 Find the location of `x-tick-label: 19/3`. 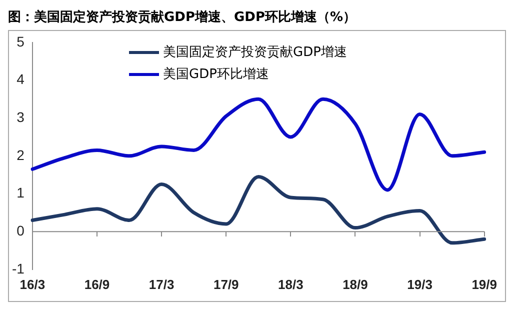

x-tick-label: 19/3 is located at coordinates (419, 284).